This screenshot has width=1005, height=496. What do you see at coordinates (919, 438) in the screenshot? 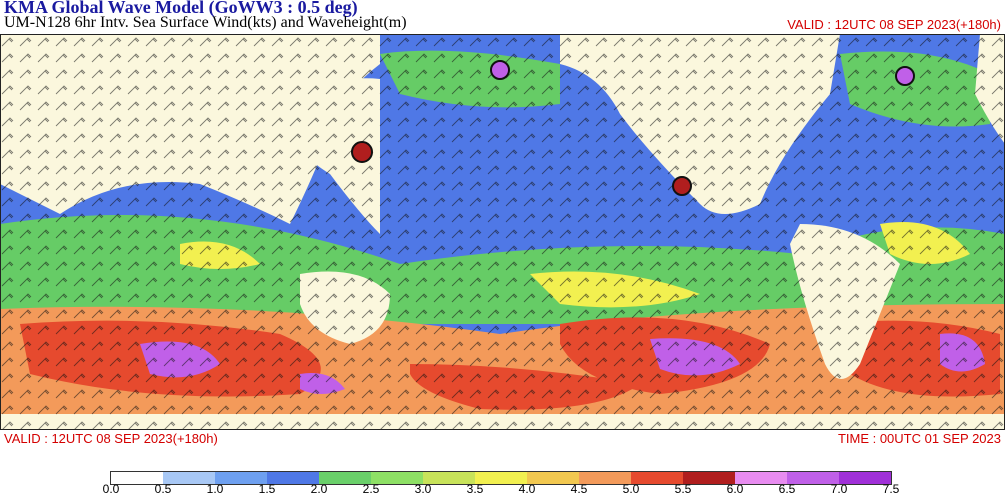
I see `initial-time: TIME : 00UTC 01 SEP 2023` at bounding box center [919, 438].